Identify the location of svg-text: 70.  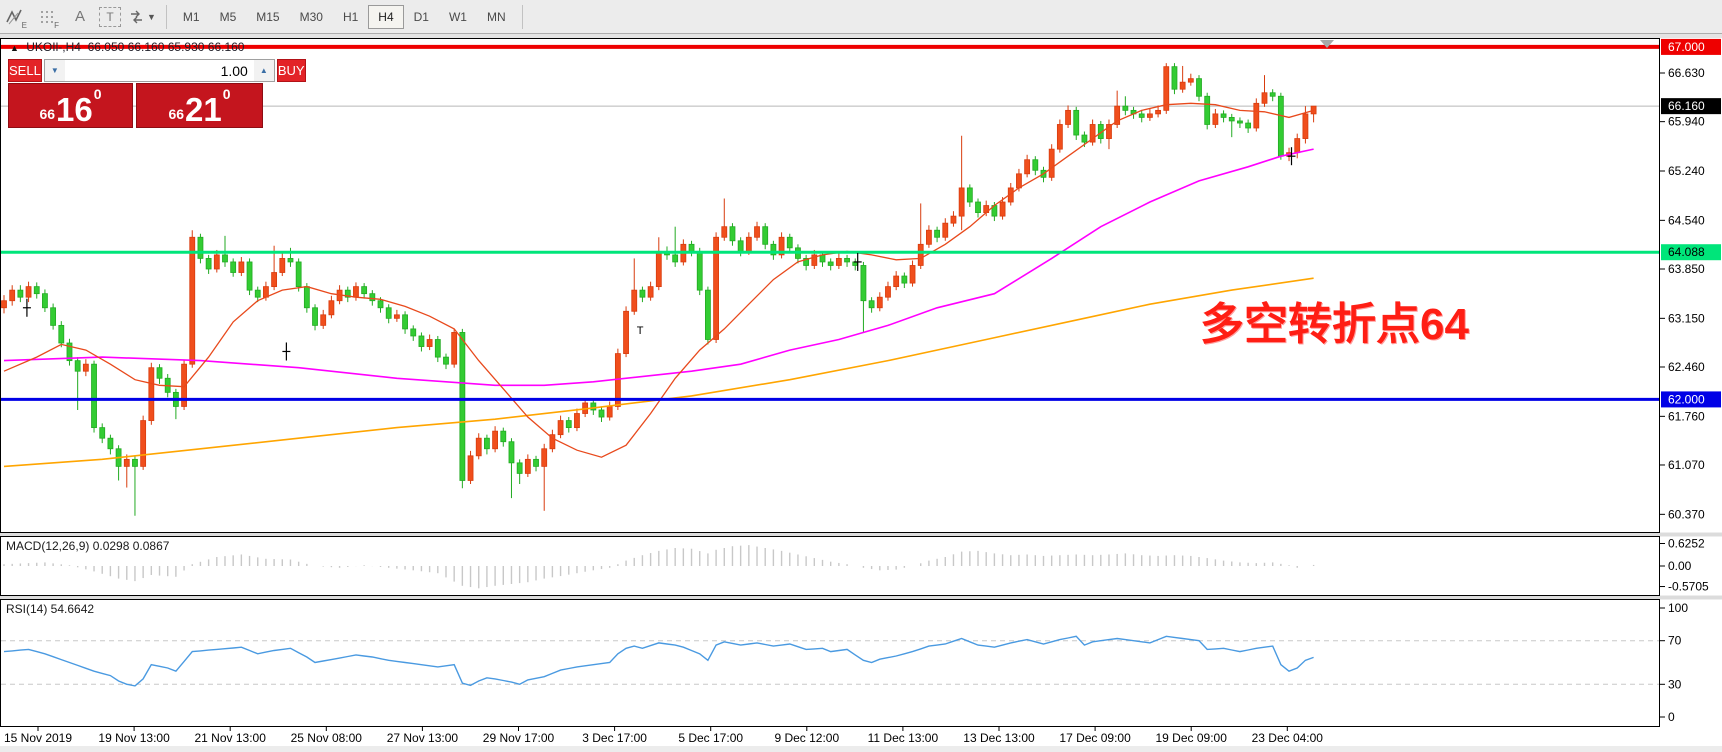
(1675, 641).